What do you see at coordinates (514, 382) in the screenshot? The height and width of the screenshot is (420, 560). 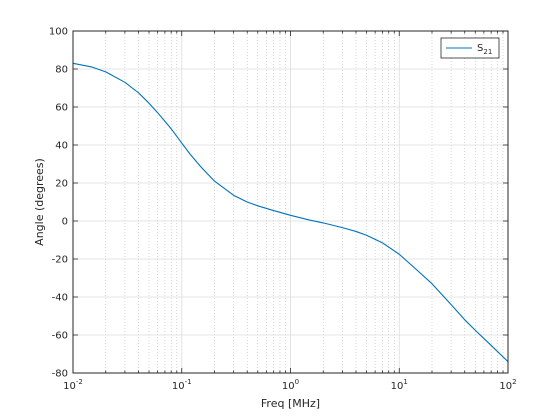 I see `x-tick-label-exponent: 2` at bounding box center [514, 382].